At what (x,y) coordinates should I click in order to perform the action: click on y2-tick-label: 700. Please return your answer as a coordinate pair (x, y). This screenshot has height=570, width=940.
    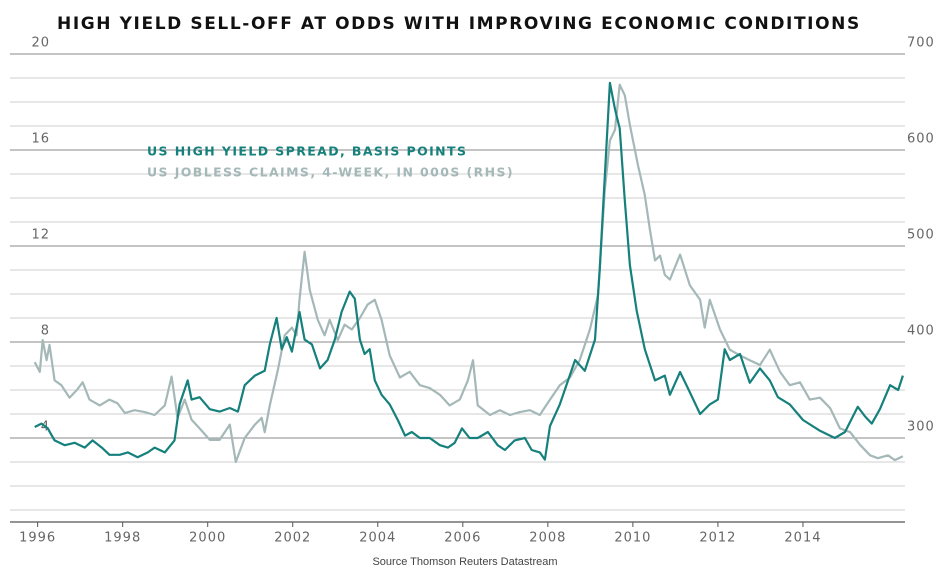
    Looking at the image, I should click on (921, 43).